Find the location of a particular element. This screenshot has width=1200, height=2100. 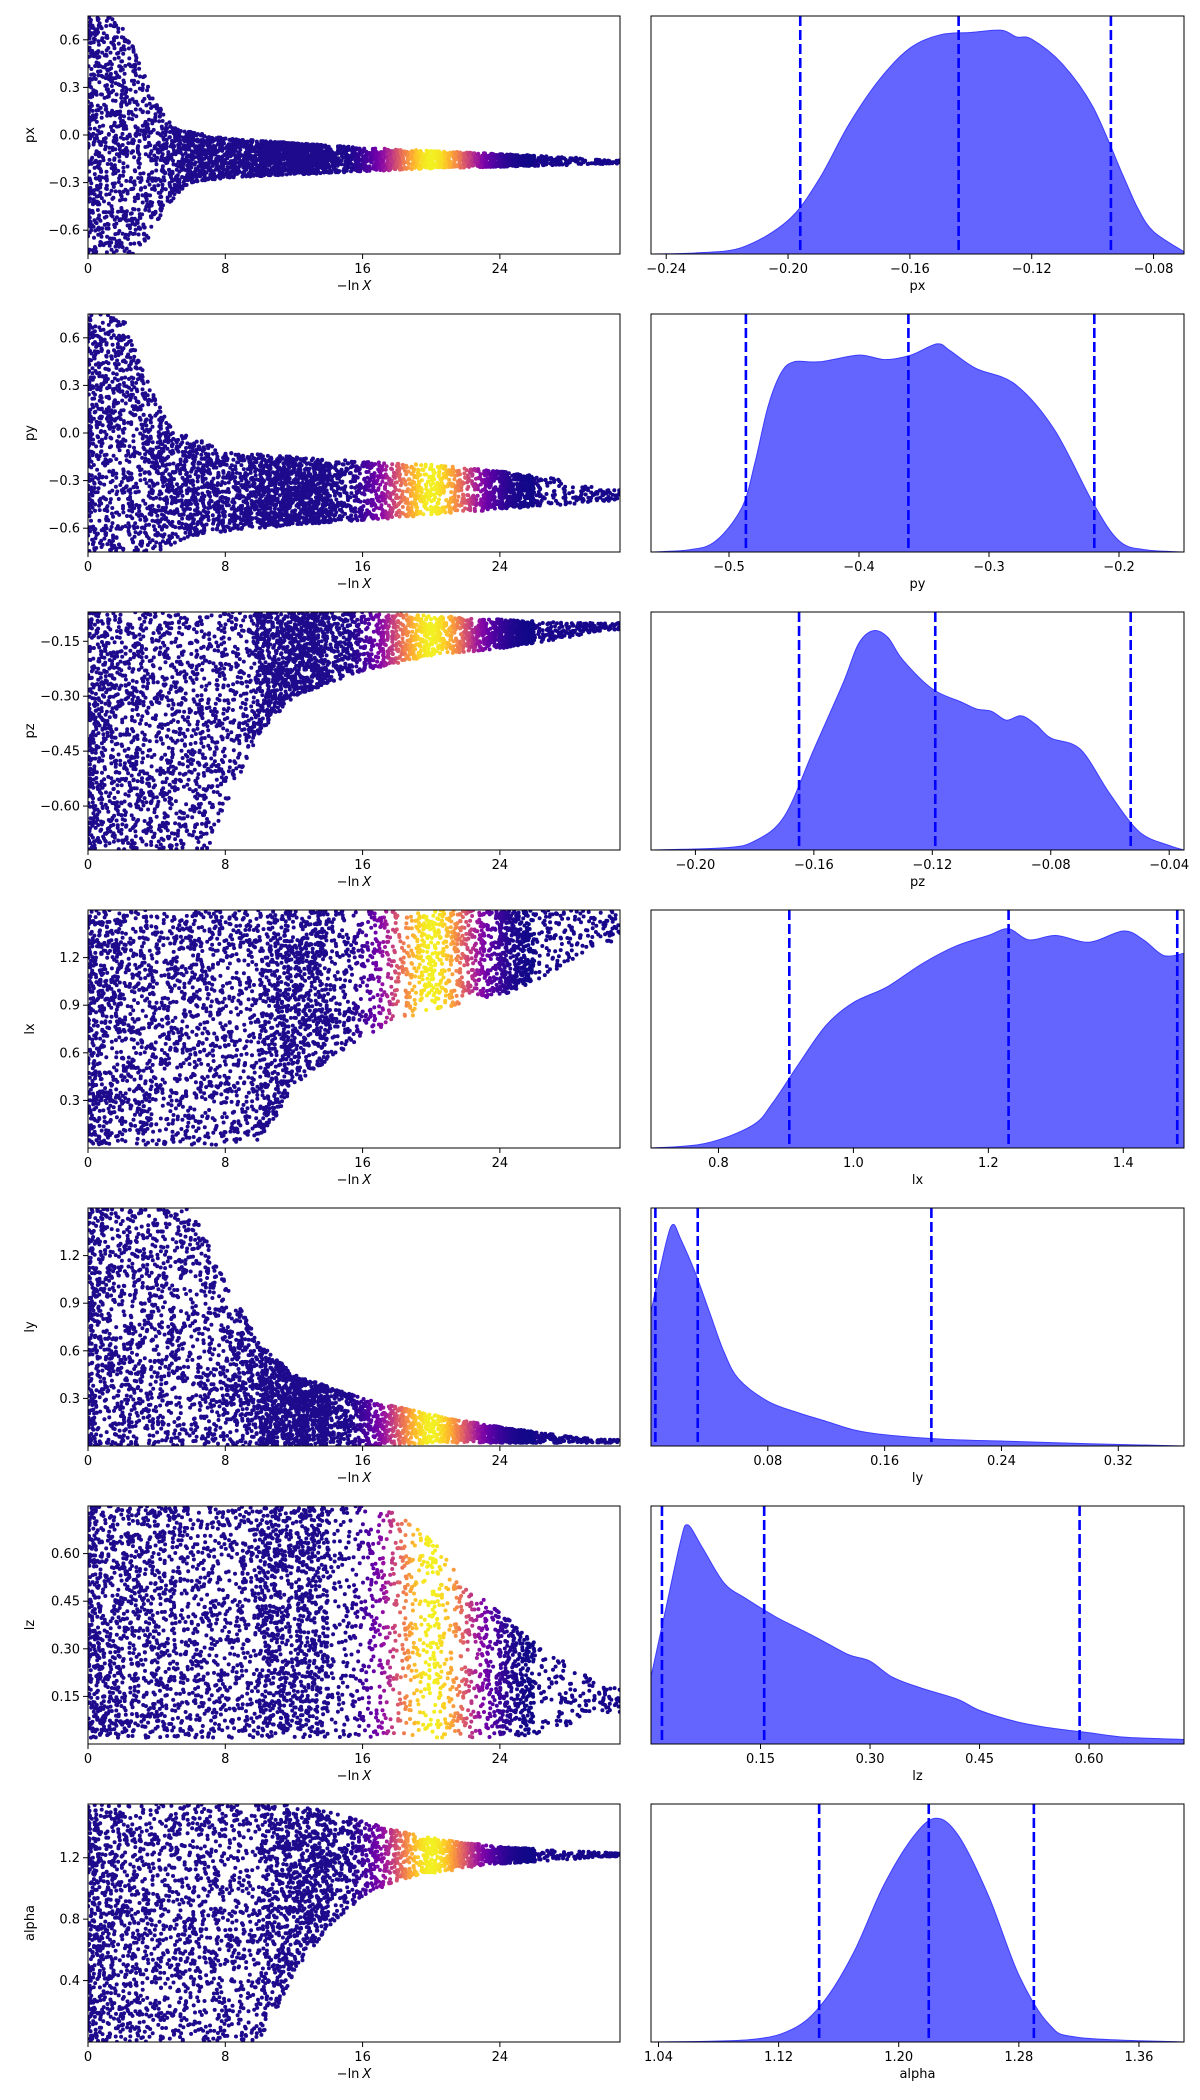

kde-curve is located at coordinates (917, 141).